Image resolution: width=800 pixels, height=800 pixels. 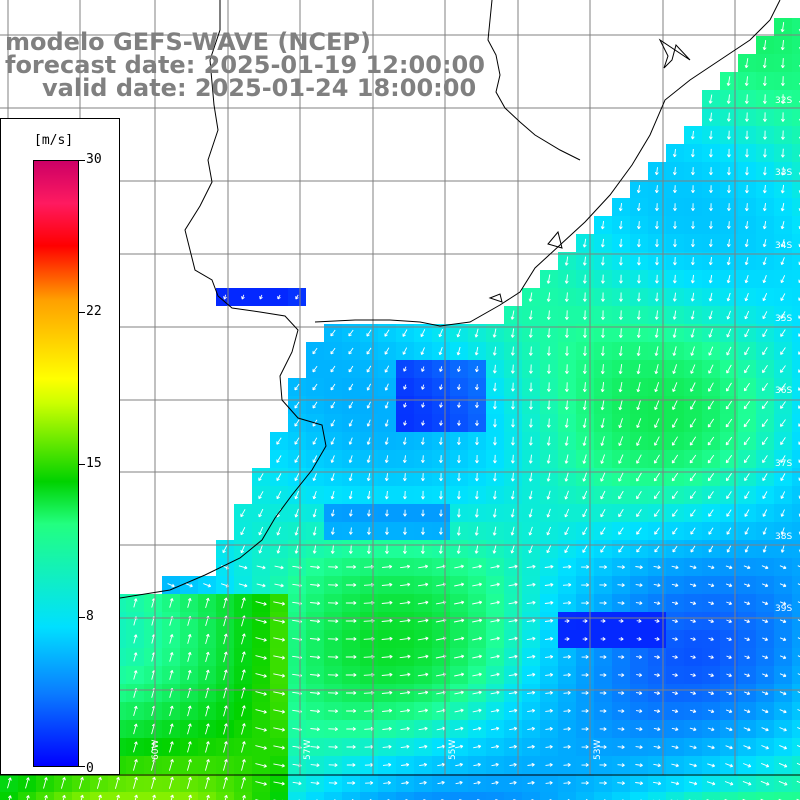 What do you see at coordinates (82, 617) in the screenshot?
I see `colorbar-tickmark` at bounding box center [82, 617].